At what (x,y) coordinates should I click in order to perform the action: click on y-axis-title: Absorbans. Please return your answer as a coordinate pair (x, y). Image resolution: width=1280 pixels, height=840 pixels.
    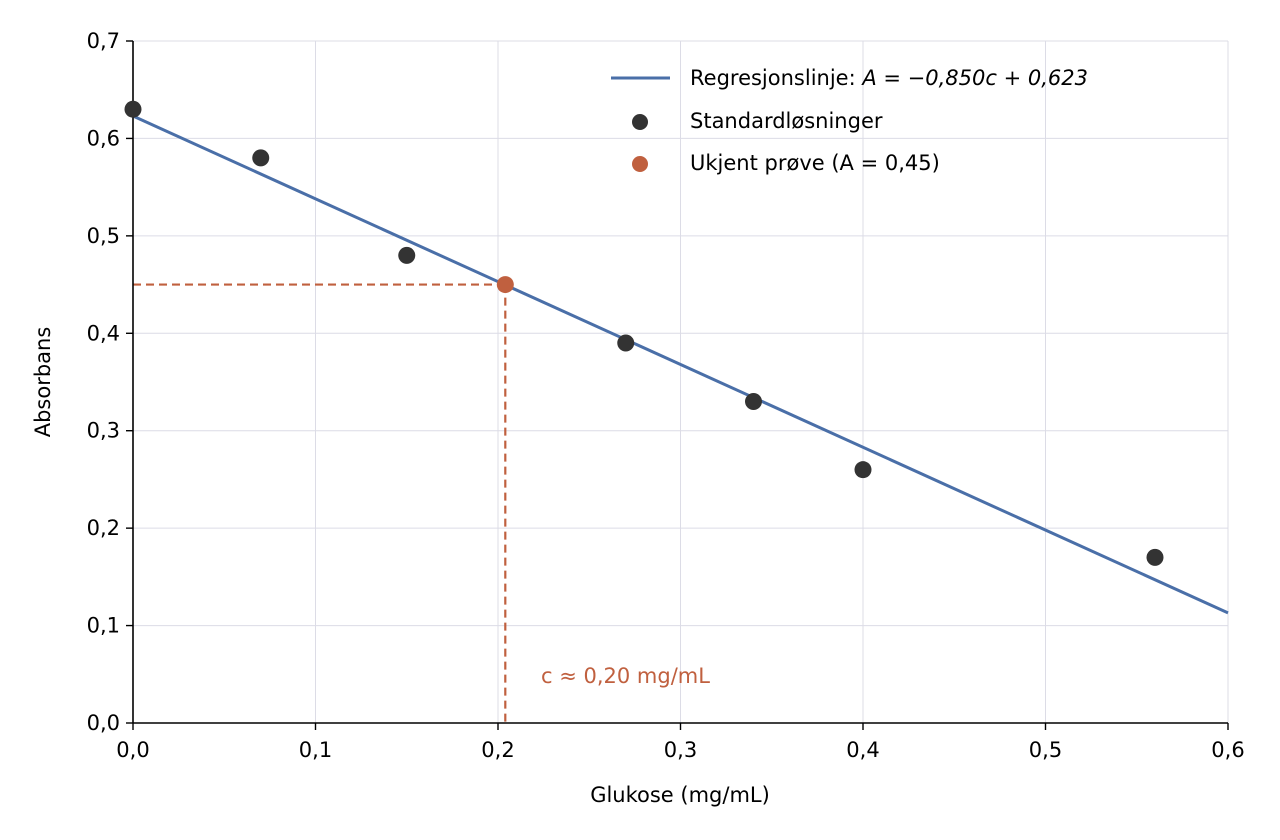
    Looking at the image, I should click on (43, 382).